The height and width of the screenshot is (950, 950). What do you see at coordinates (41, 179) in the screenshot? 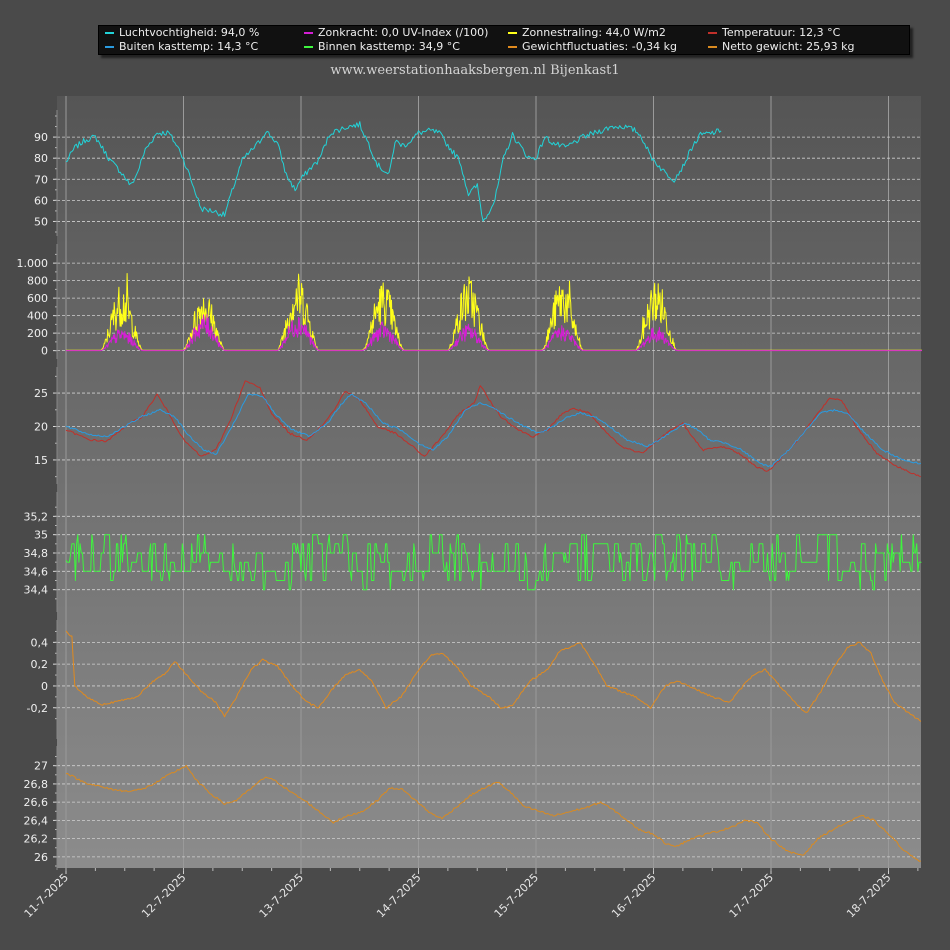
I see `y-tick-label: 70` at bounding box center [41, 179].